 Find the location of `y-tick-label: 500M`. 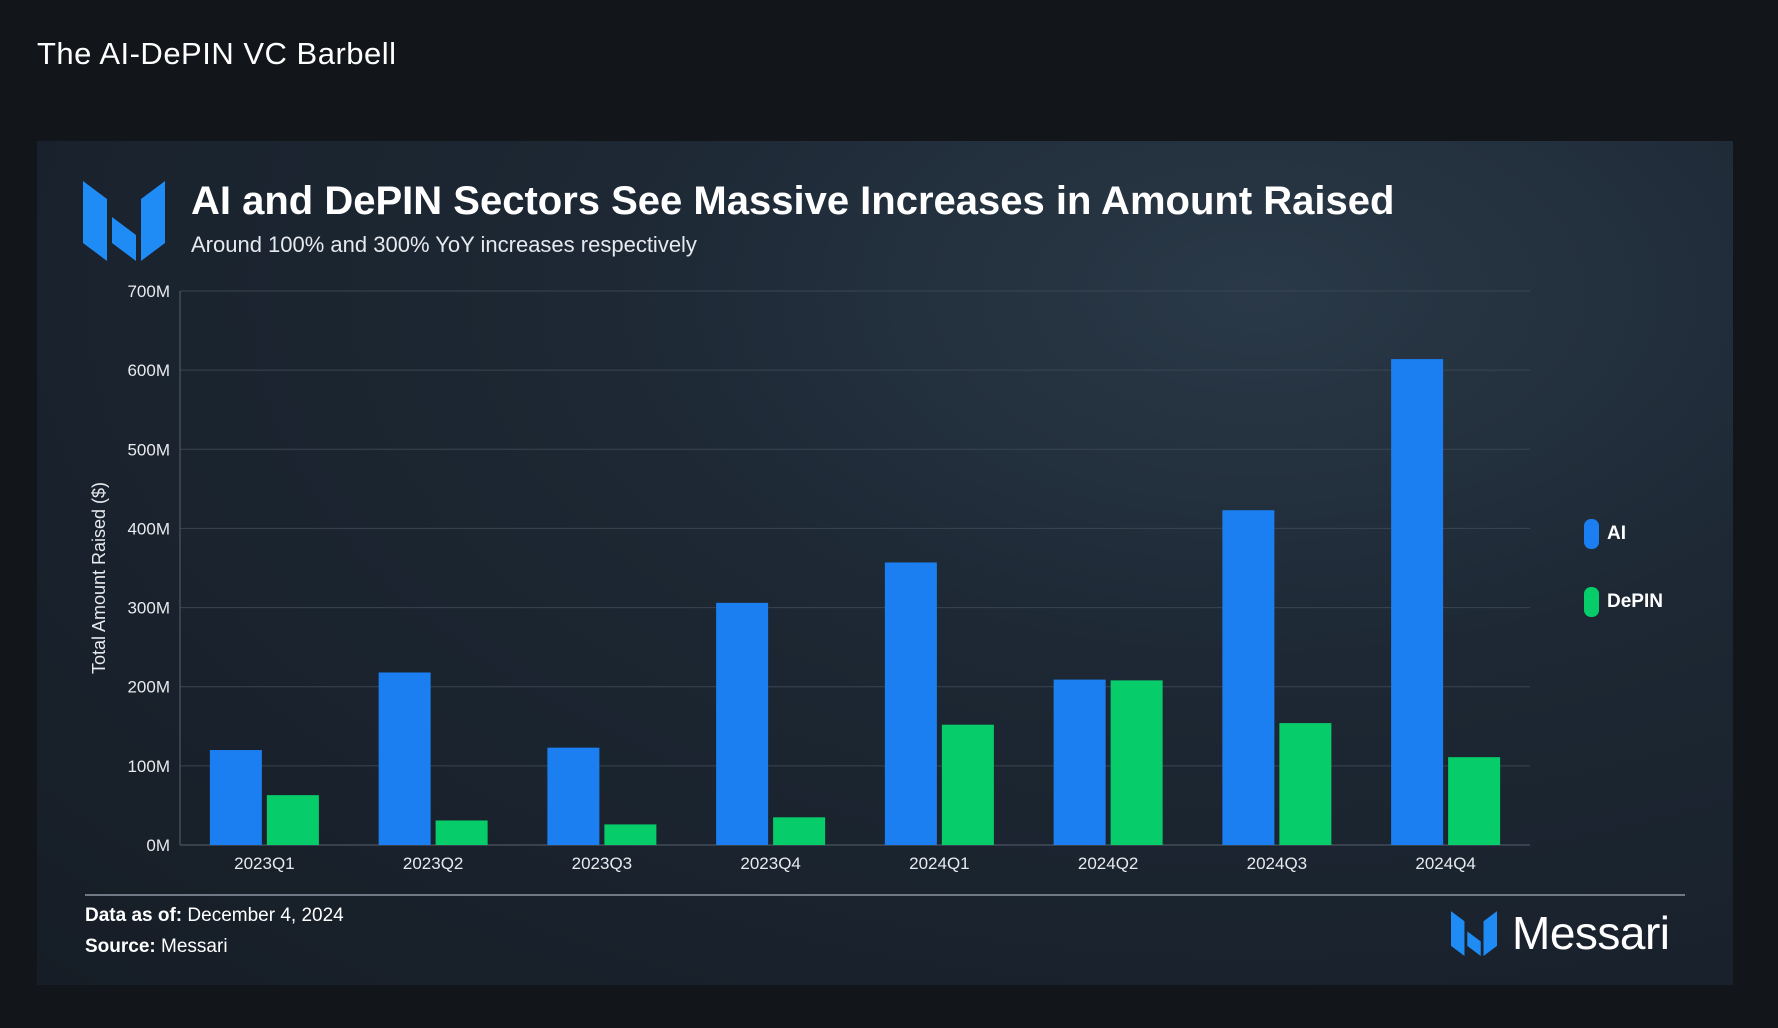

y-tick-label: 500M is located at coordinates (148, 449).